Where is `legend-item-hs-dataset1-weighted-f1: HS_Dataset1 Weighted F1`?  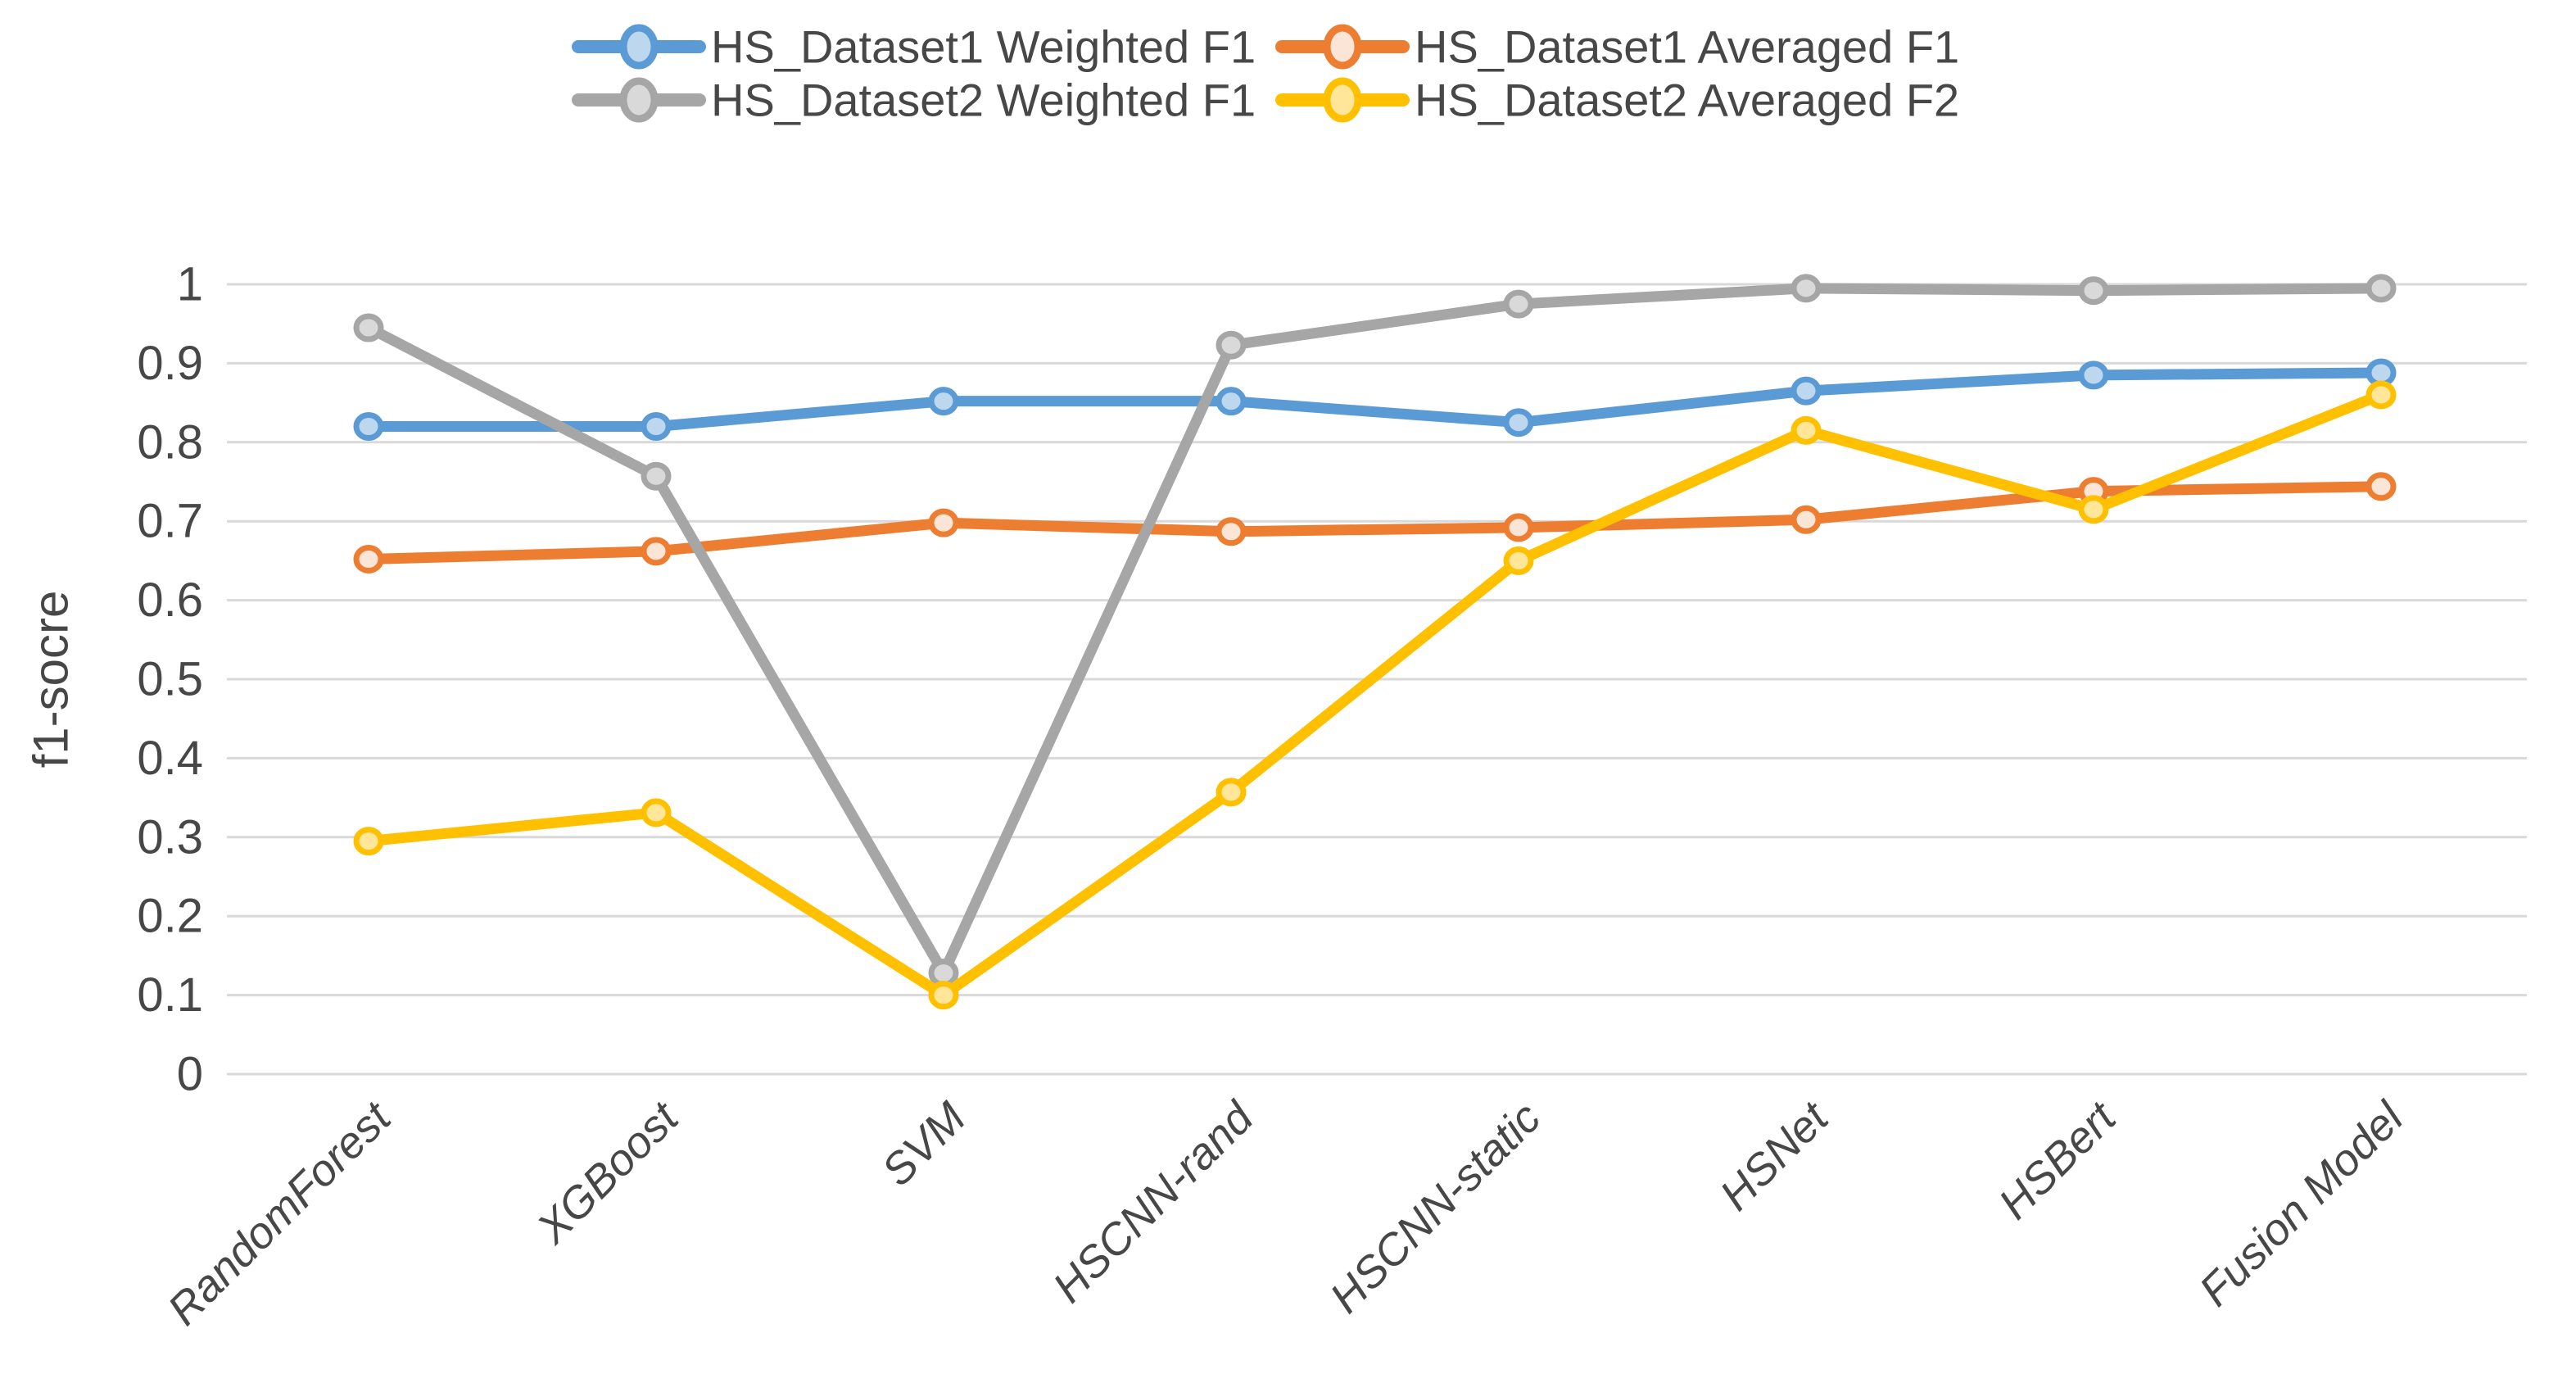 legend-item-hs-dataset1-weighted-f1: HS_Dataset1 Weighted F1 is located at coordinates (914, 47).